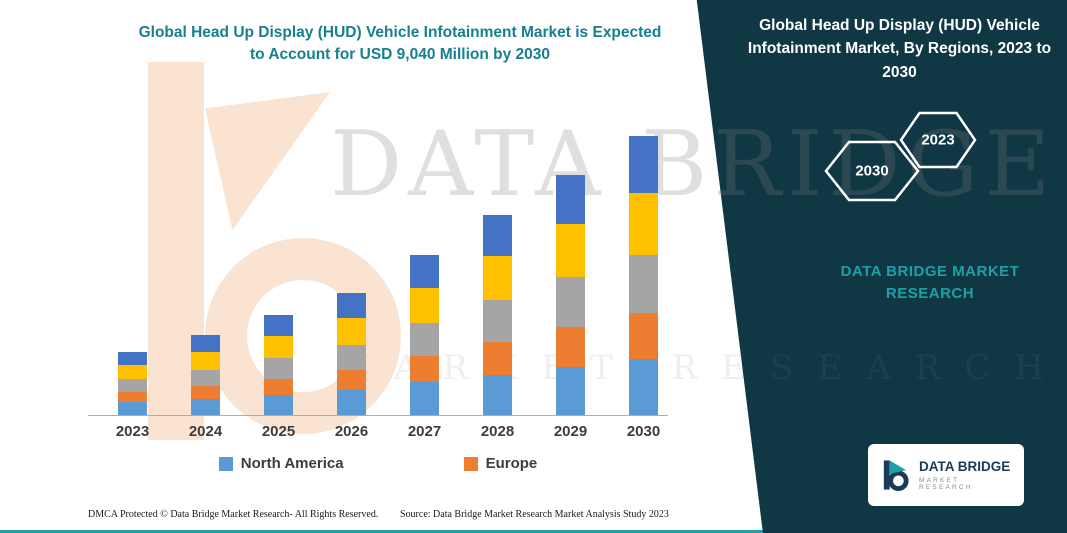  Describe the element at coordinates (292, 463) in the screenshot. I see `legend-label-north-america: North America` at that location.